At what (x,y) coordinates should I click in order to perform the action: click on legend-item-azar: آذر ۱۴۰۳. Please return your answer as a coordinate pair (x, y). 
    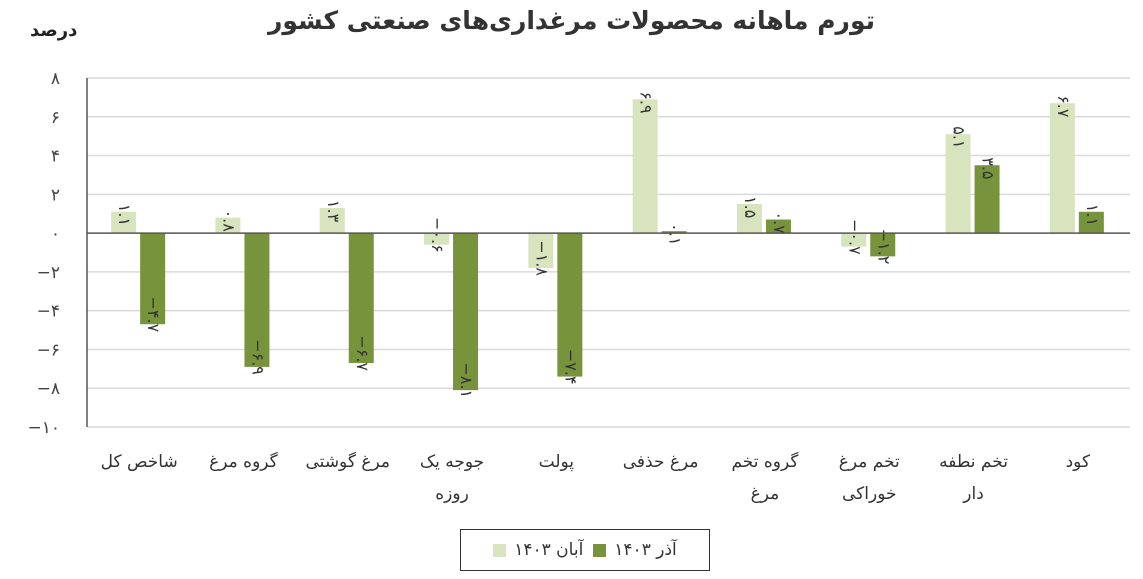
    Looking at the image, I should click on (635, 550).